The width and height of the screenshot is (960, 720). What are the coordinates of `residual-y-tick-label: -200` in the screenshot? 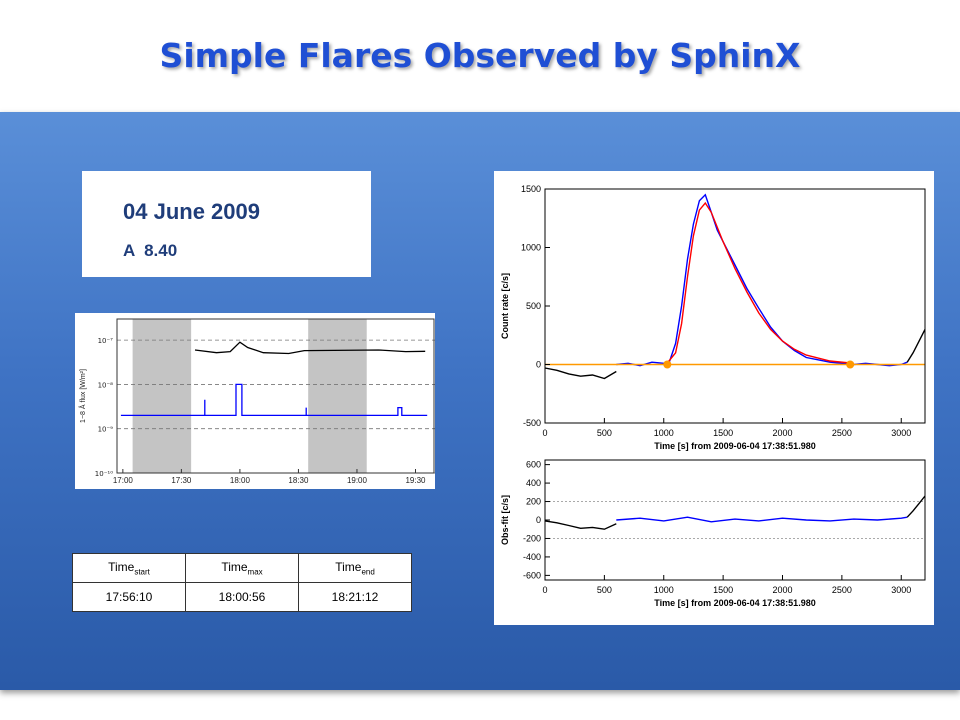 It's located at (532, 538).